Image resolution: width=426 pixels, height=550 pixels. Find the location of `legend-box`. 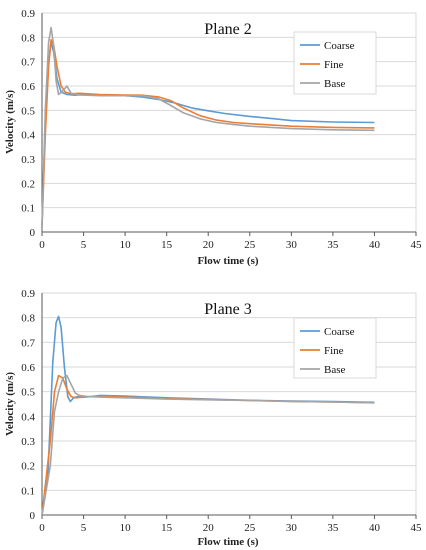

legend-box is located at coordinates (335, 348).